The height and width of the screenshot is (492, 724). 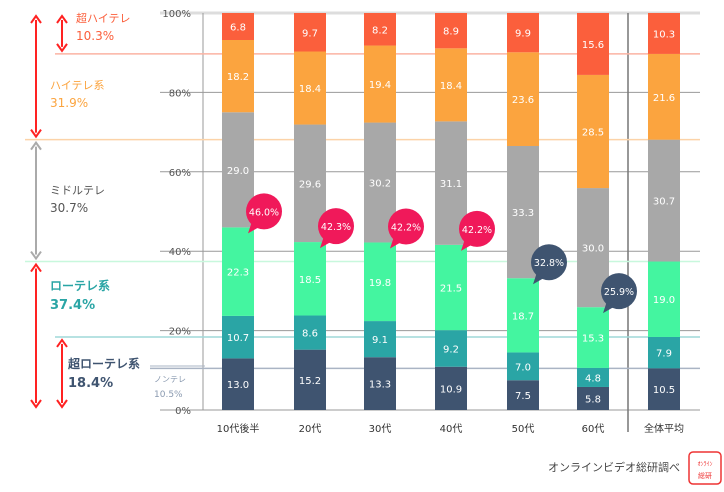 I want to click on data-label: 30.7, so click(x=664, y=202).